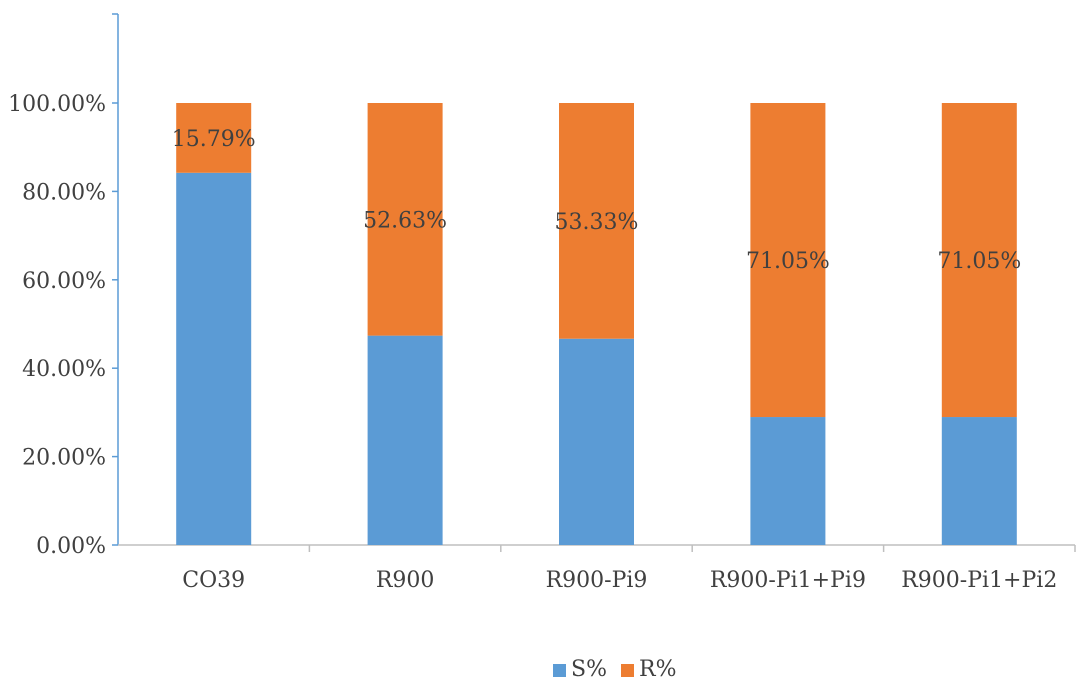  What do you see at coordinates (57, 104) in the screenshot?
I see `y-tick-label: 100.00%` at bounding box center [57, 104].